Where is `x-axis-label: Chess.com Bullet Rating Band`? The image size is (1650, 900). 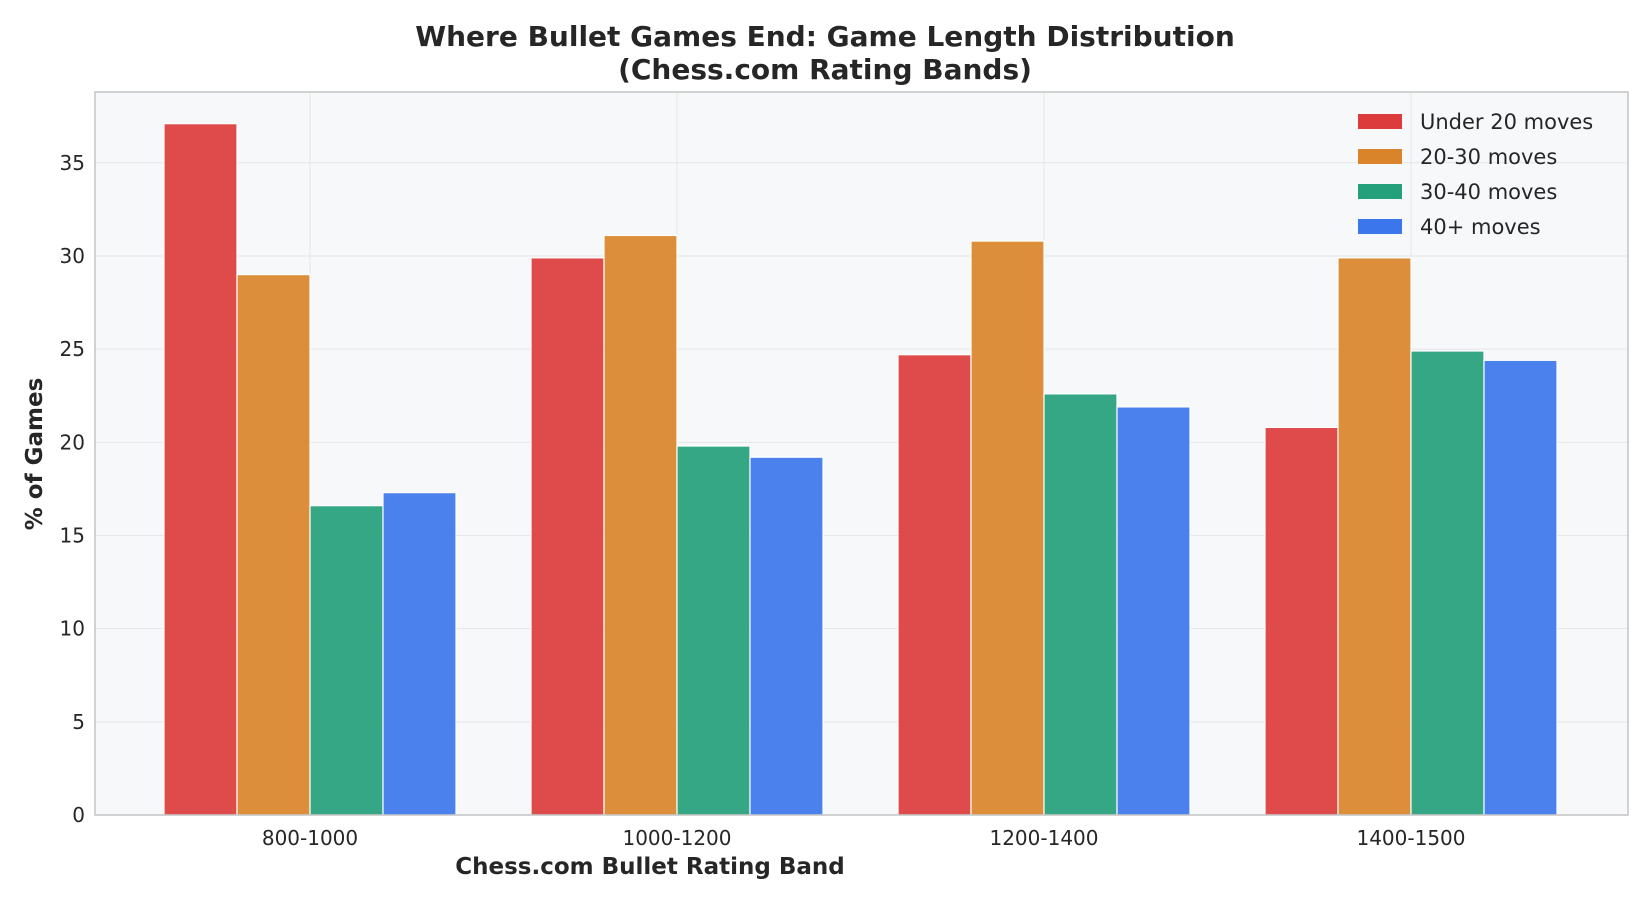 x-axis-label: Chess.com Bullet Rating Band is located at coordinates (650, 867).